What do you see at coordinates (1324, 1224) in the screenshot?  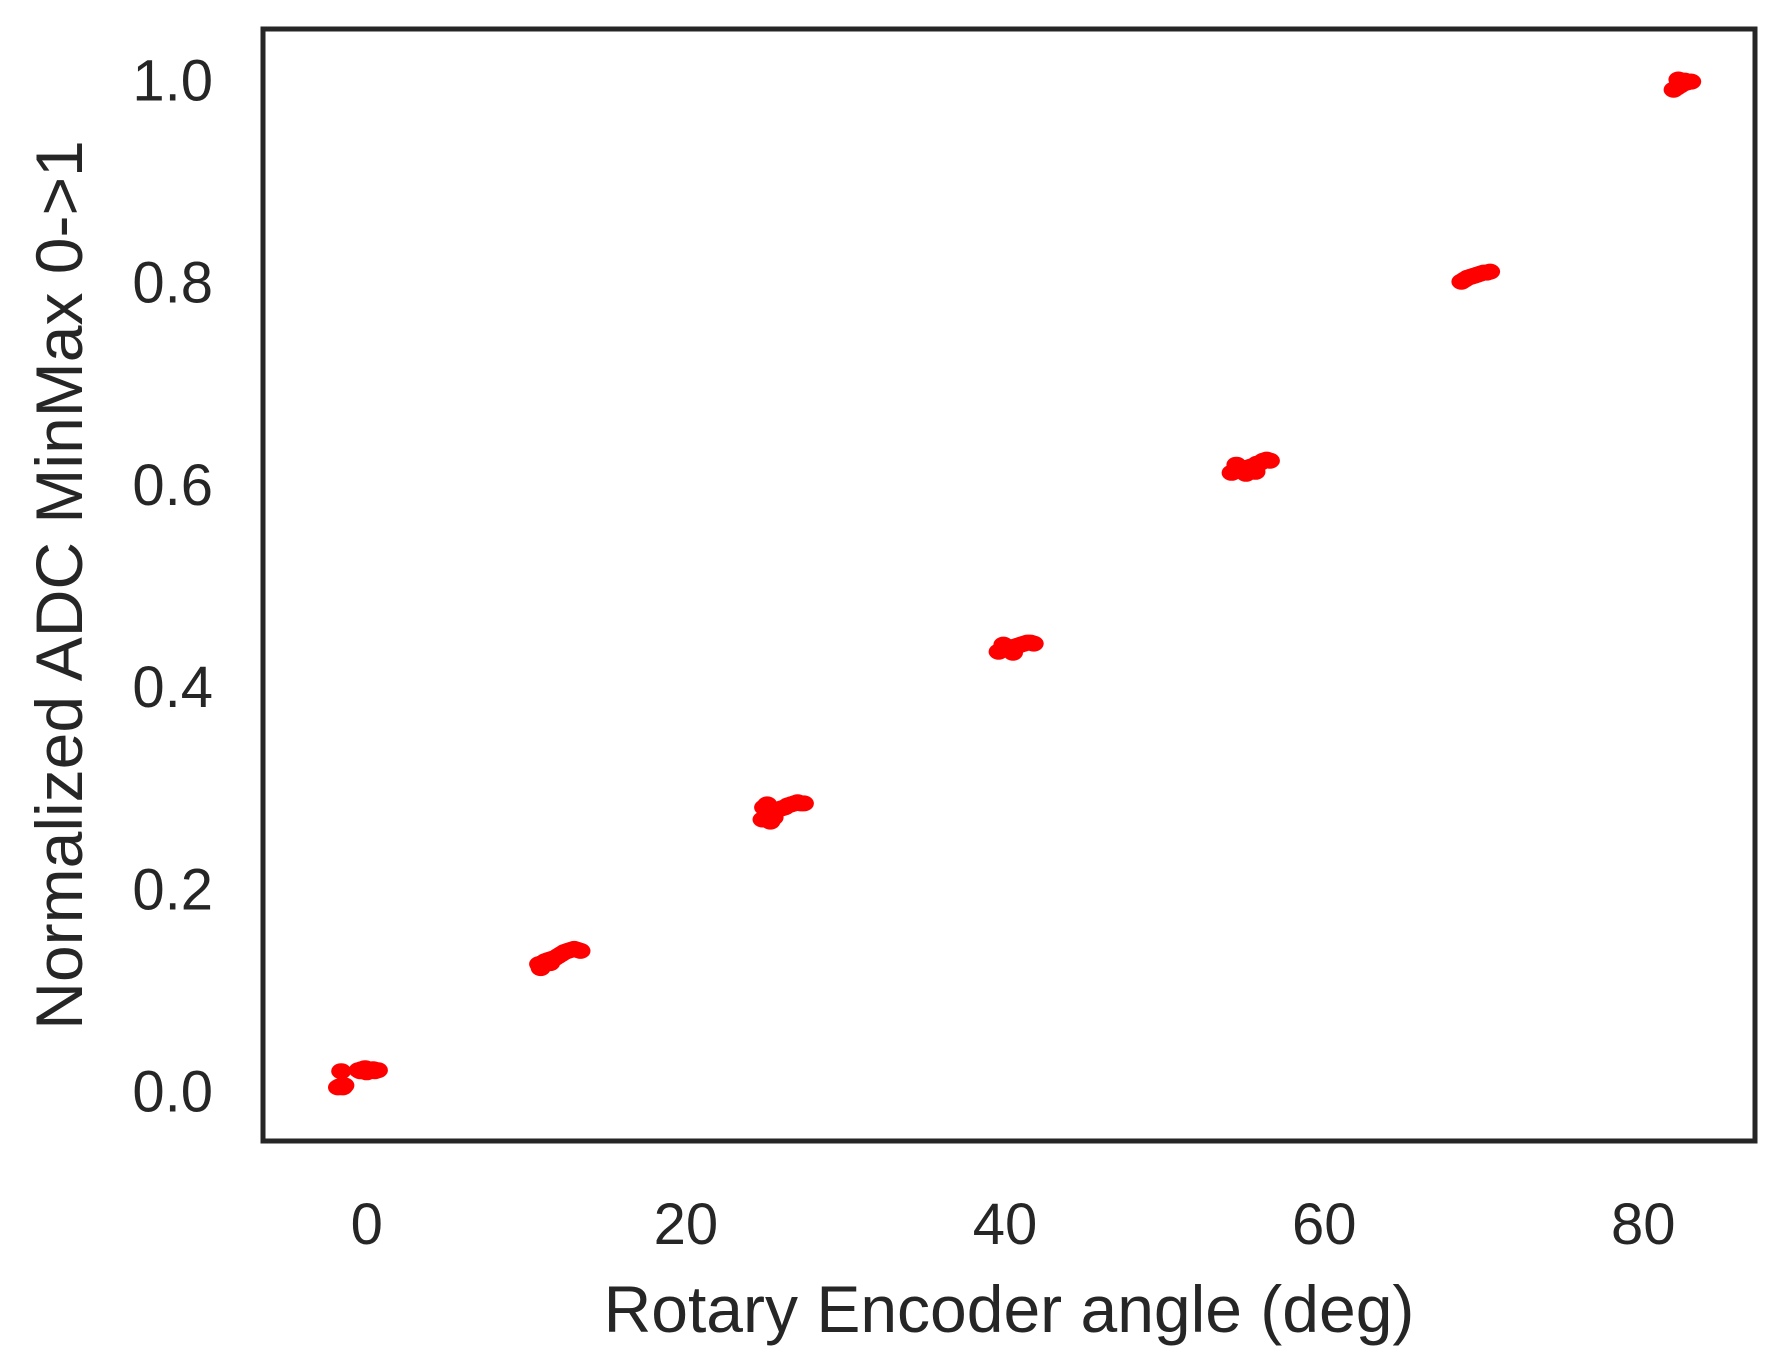 I see `x-tick-label: 60` at bounding box center [1324, 1224].